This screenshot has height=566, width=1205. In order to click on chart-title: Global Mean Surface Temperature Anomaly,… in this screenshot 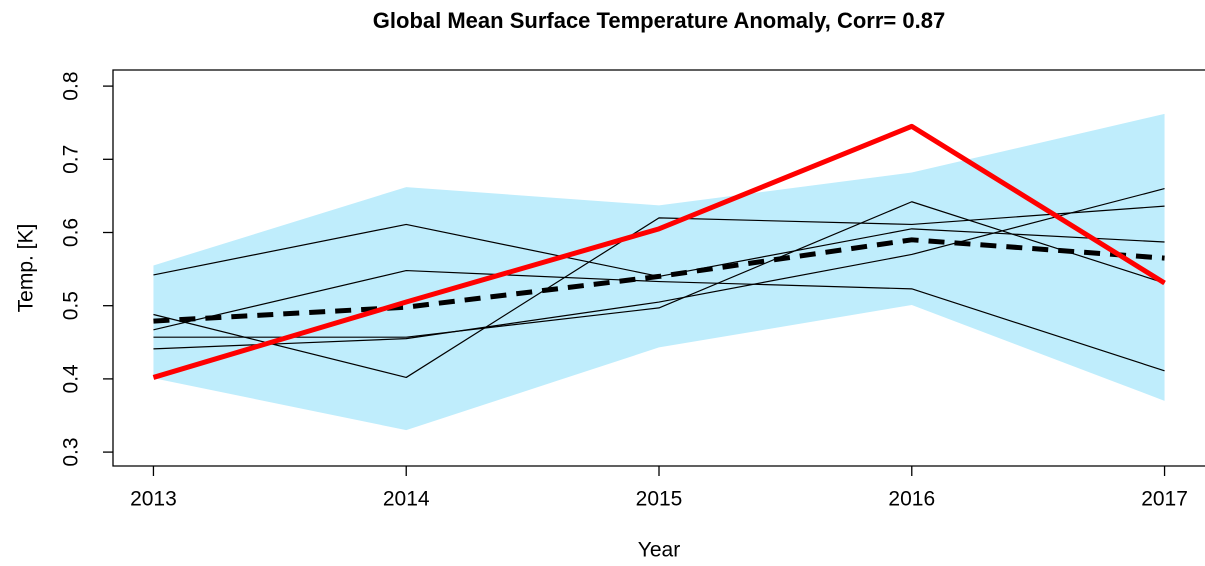, I will do `click(659, 20)`.